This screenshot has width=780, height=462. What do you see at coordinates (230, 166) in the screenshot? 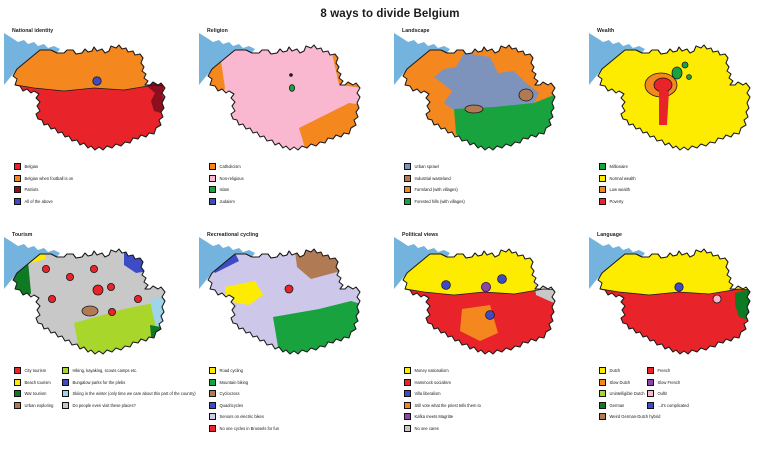
I see `legend-label: Catholicism` at bounding box center [230, 166].